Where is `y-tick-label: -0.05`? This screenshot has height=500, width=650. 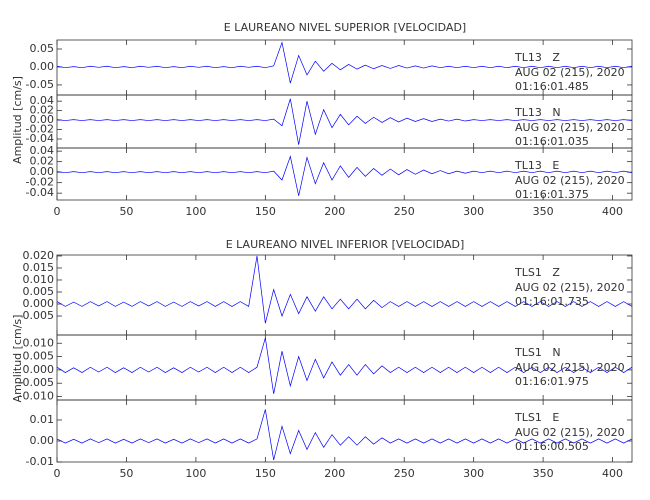 y-tick-label: -0.05 is located at coordinates (40, 84).